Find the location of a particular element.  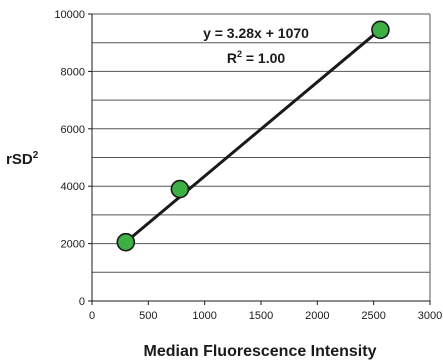

x-axis-title: Median Fluorescence Intensity is located at coordinates (260, 351).